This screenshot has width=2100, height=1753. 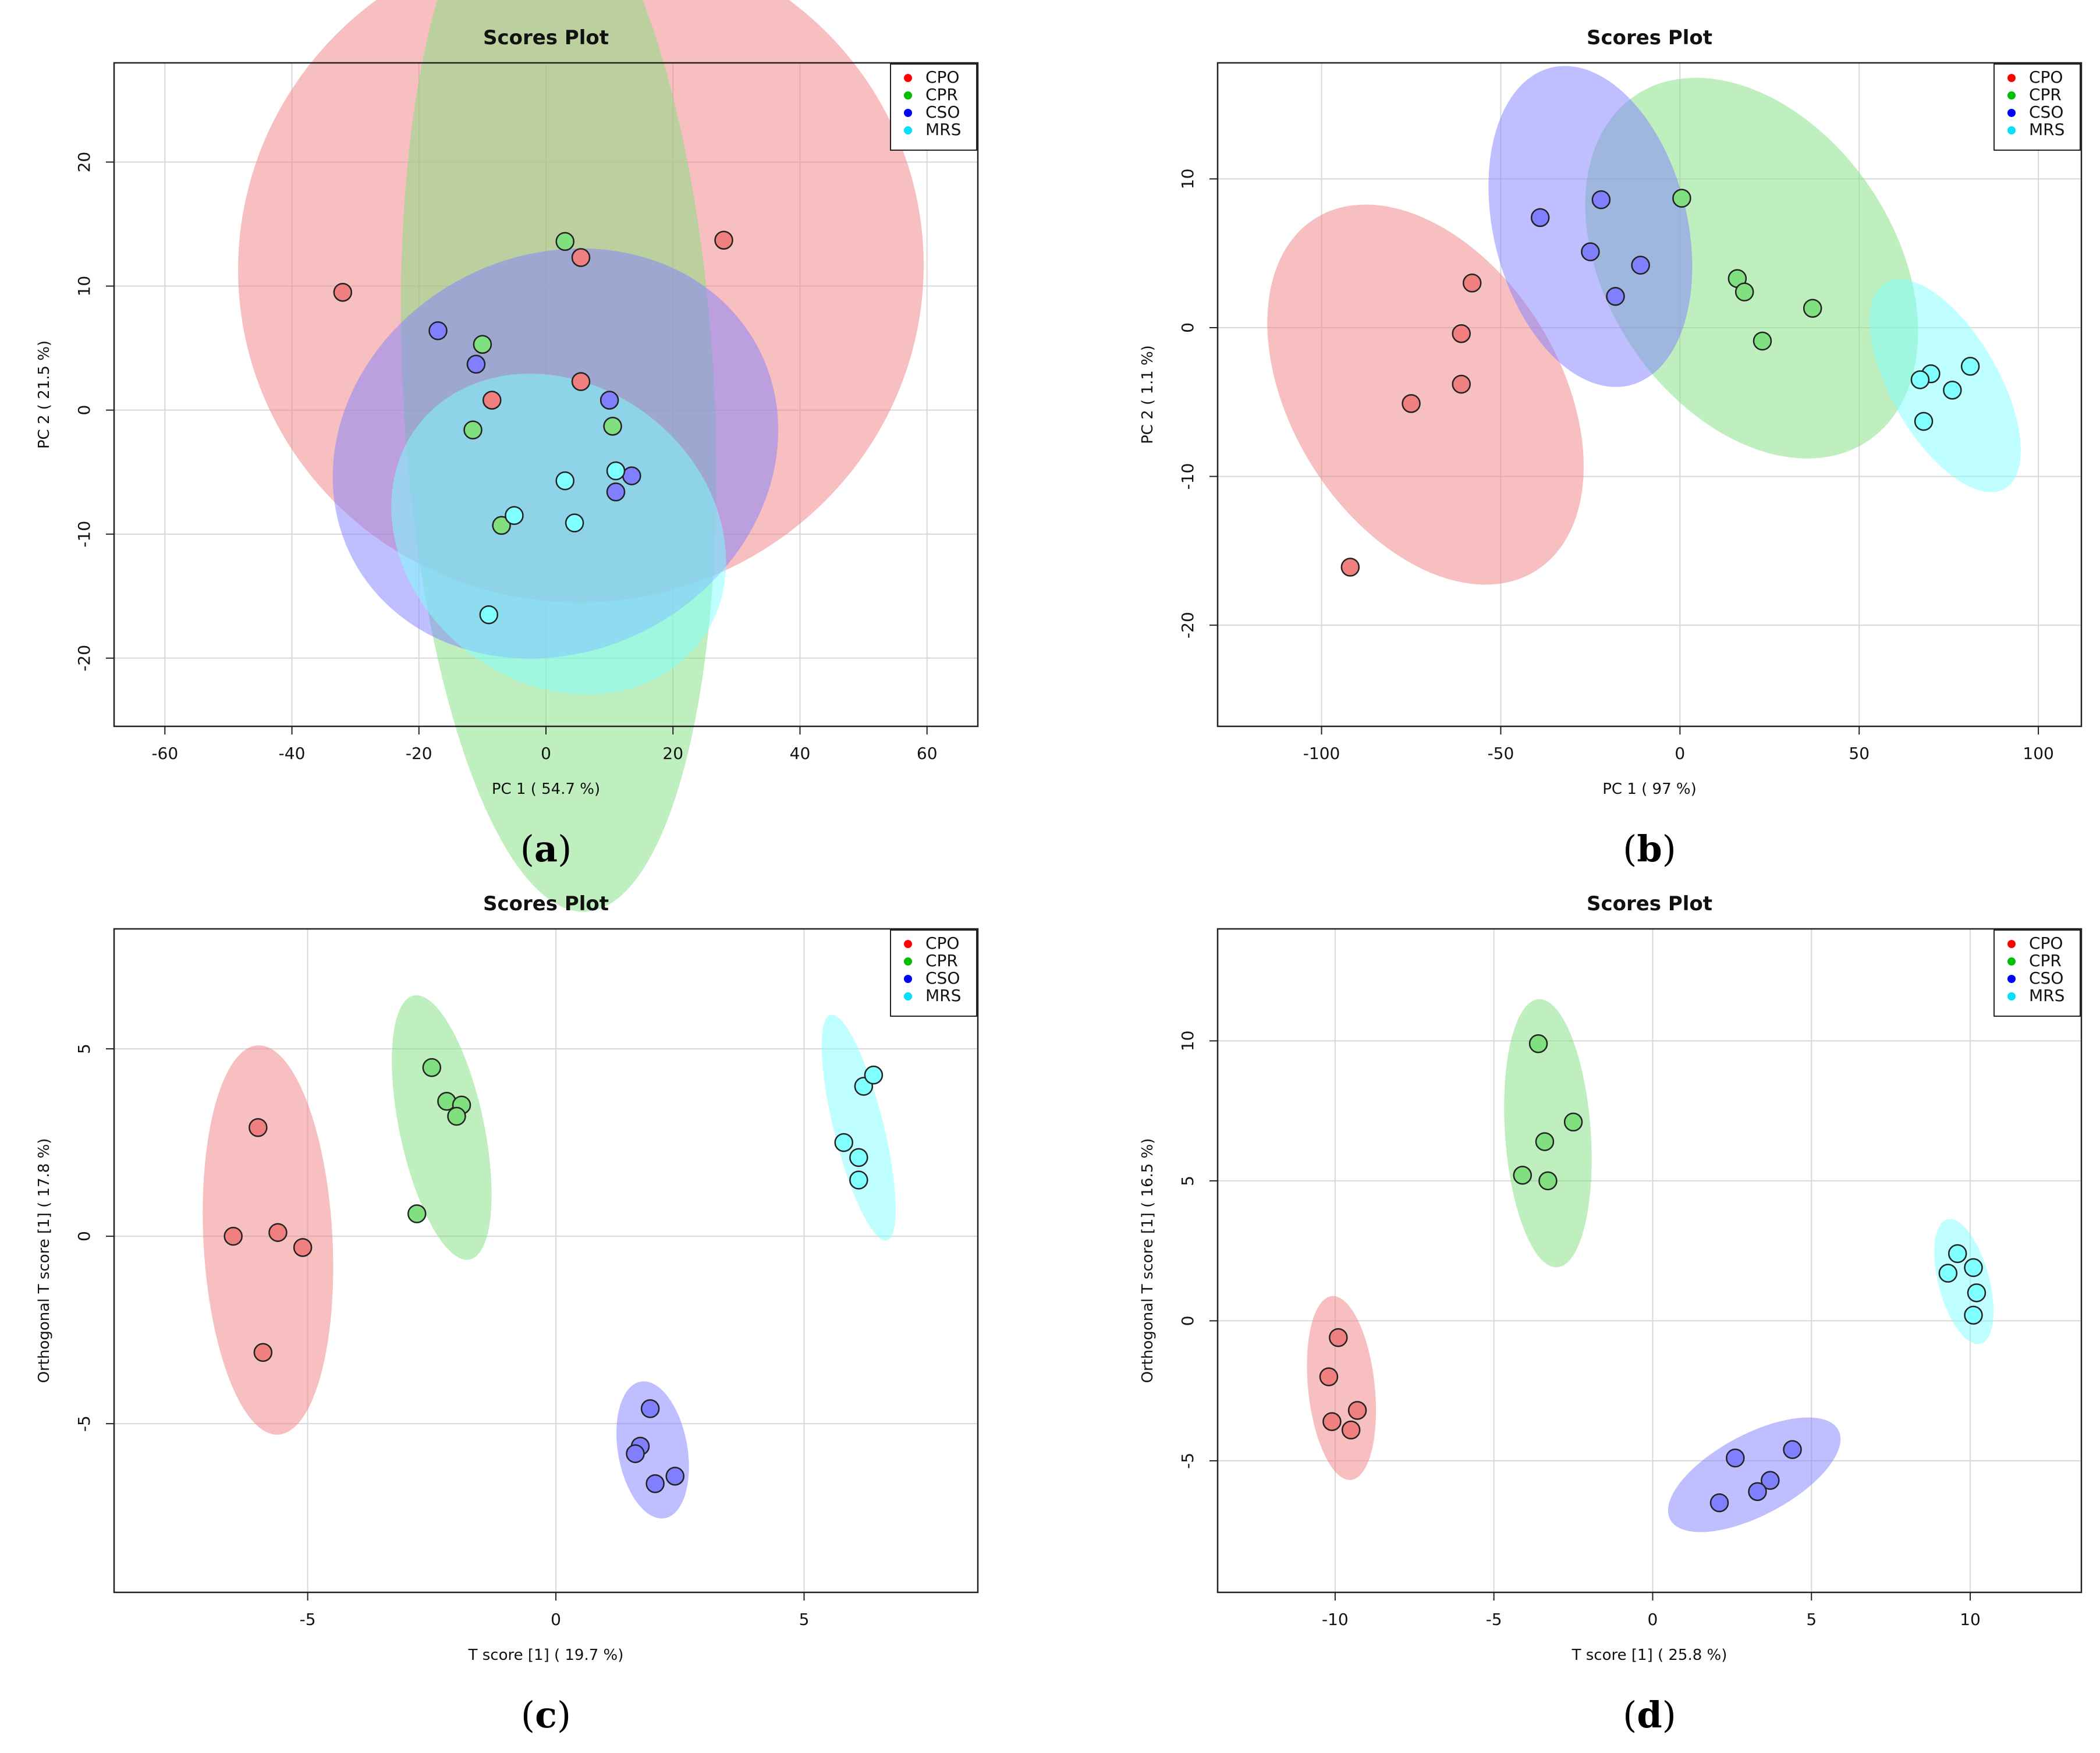 I want to click on x-tick-label: 100, so click(x=2038, y=754).